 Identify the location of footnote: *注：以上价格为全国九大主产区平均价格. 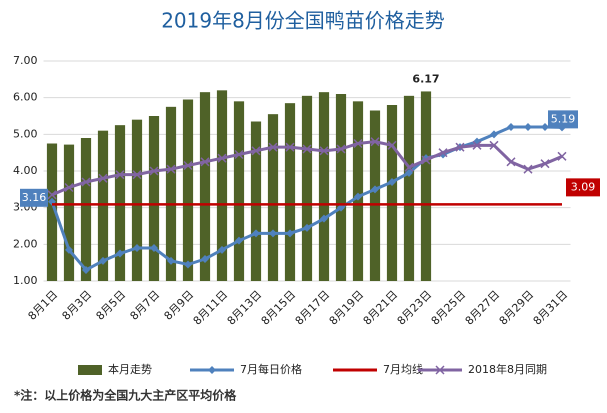
(125, 395).